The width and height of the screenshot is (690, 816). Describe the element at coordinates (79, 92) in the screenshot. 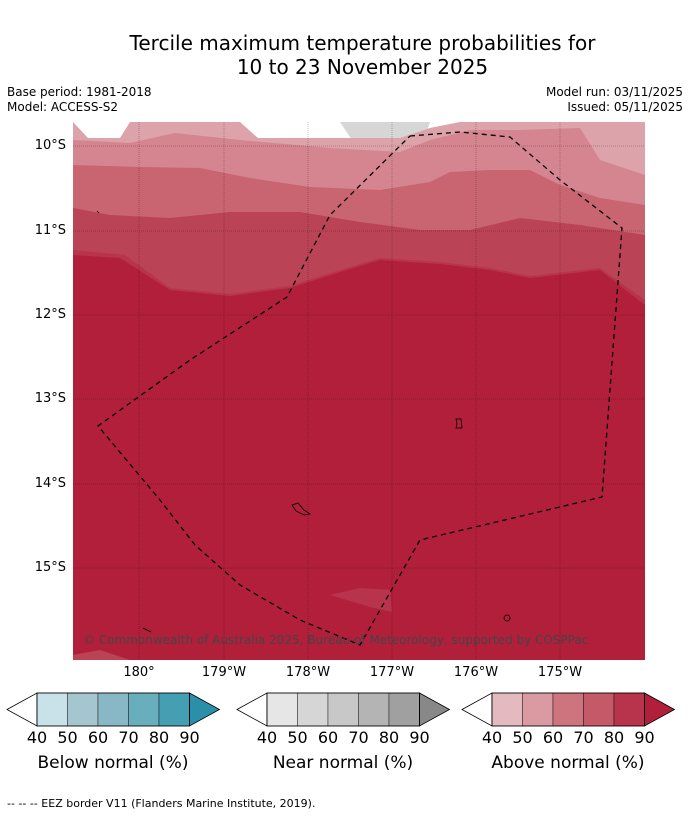

I see `base-period: Base period: 1981-2018` at that location.